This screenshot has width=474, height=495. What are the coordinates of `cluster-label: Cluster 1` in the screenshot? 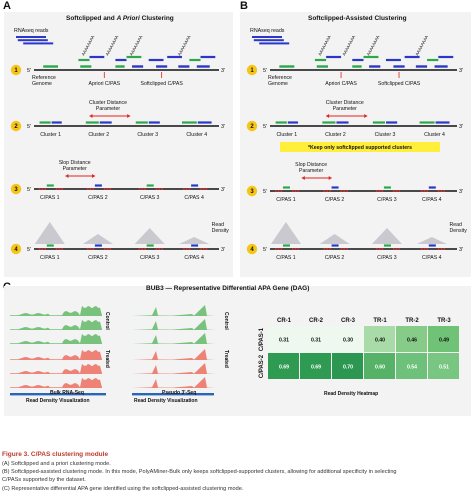 It's located at (286, 135).